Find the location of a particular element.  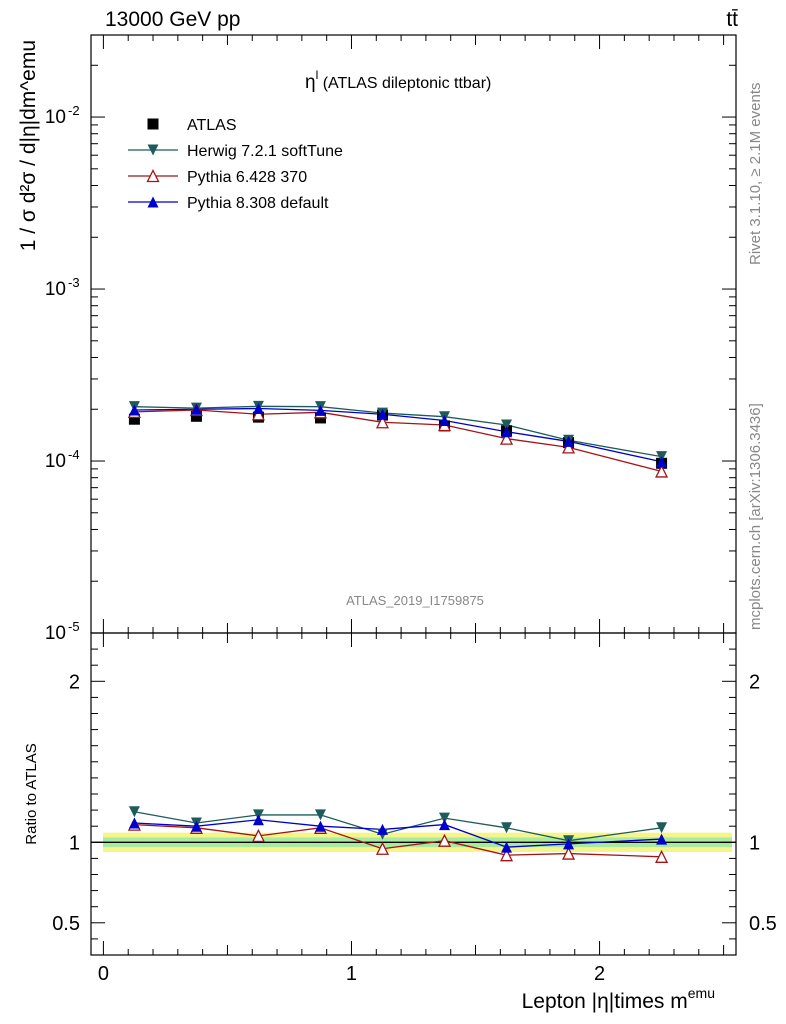

x-tick-label: 0 is located at coordinates (103, 974).